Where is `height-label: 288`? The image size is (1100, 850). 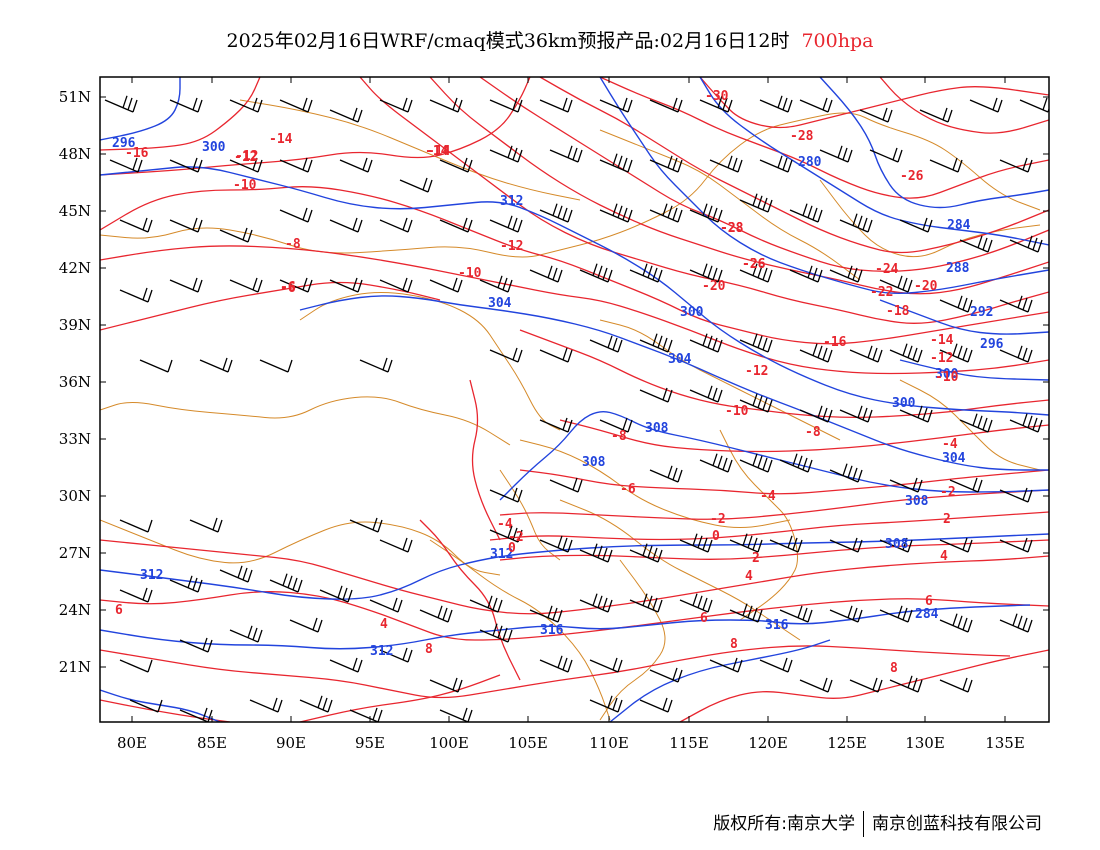 height-label: 288 is located at coordinates (958, 268).